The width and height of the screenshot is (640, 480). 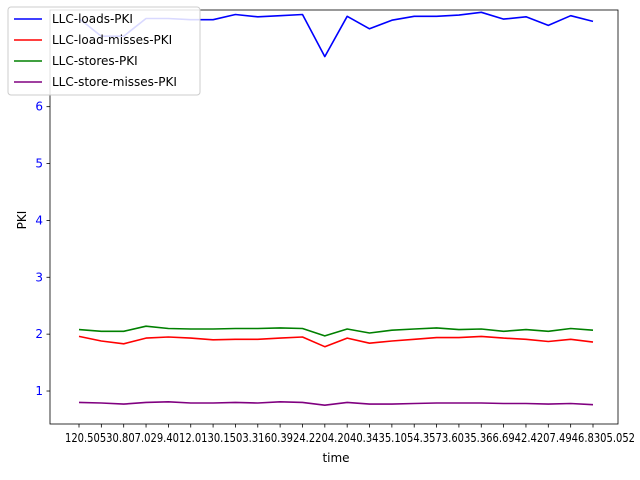 What do you see at coordinates (39, 220) in the screenshot?
I see `y-tick-label: 4` at bounding box center [39, 220].